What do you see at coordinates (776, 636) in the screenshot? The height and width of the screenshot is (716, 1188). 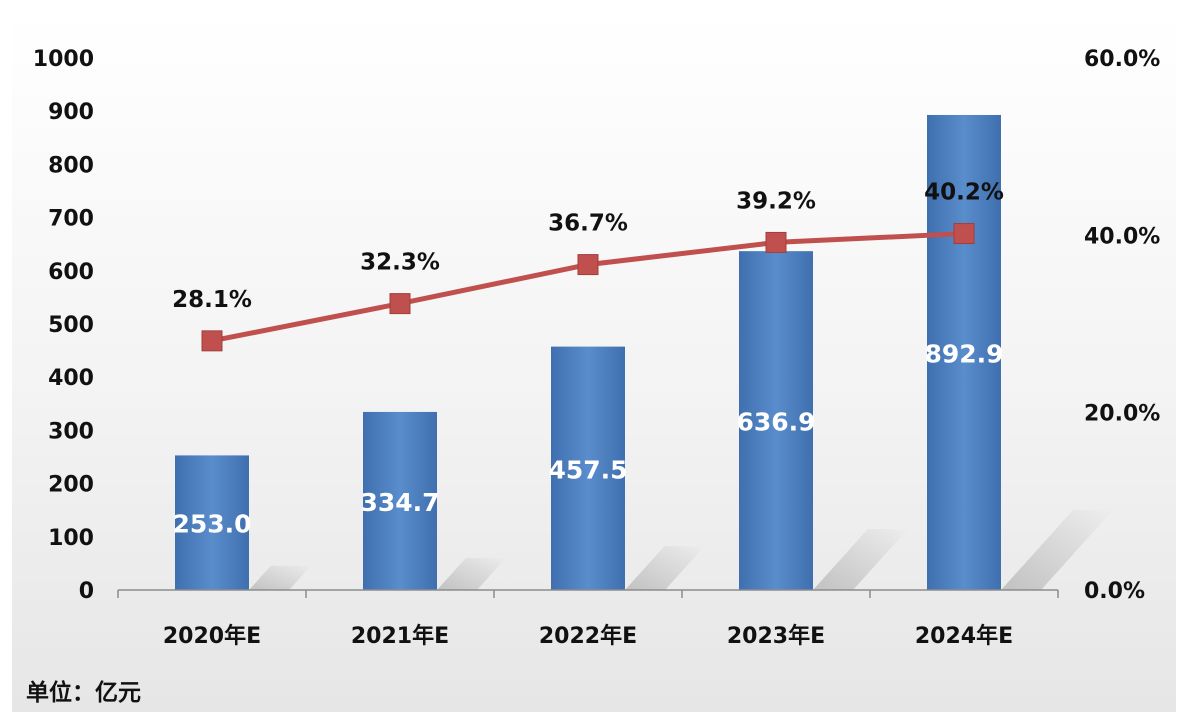 I see `x-tick-label: 2023年E` at bounding box center [776, 636].